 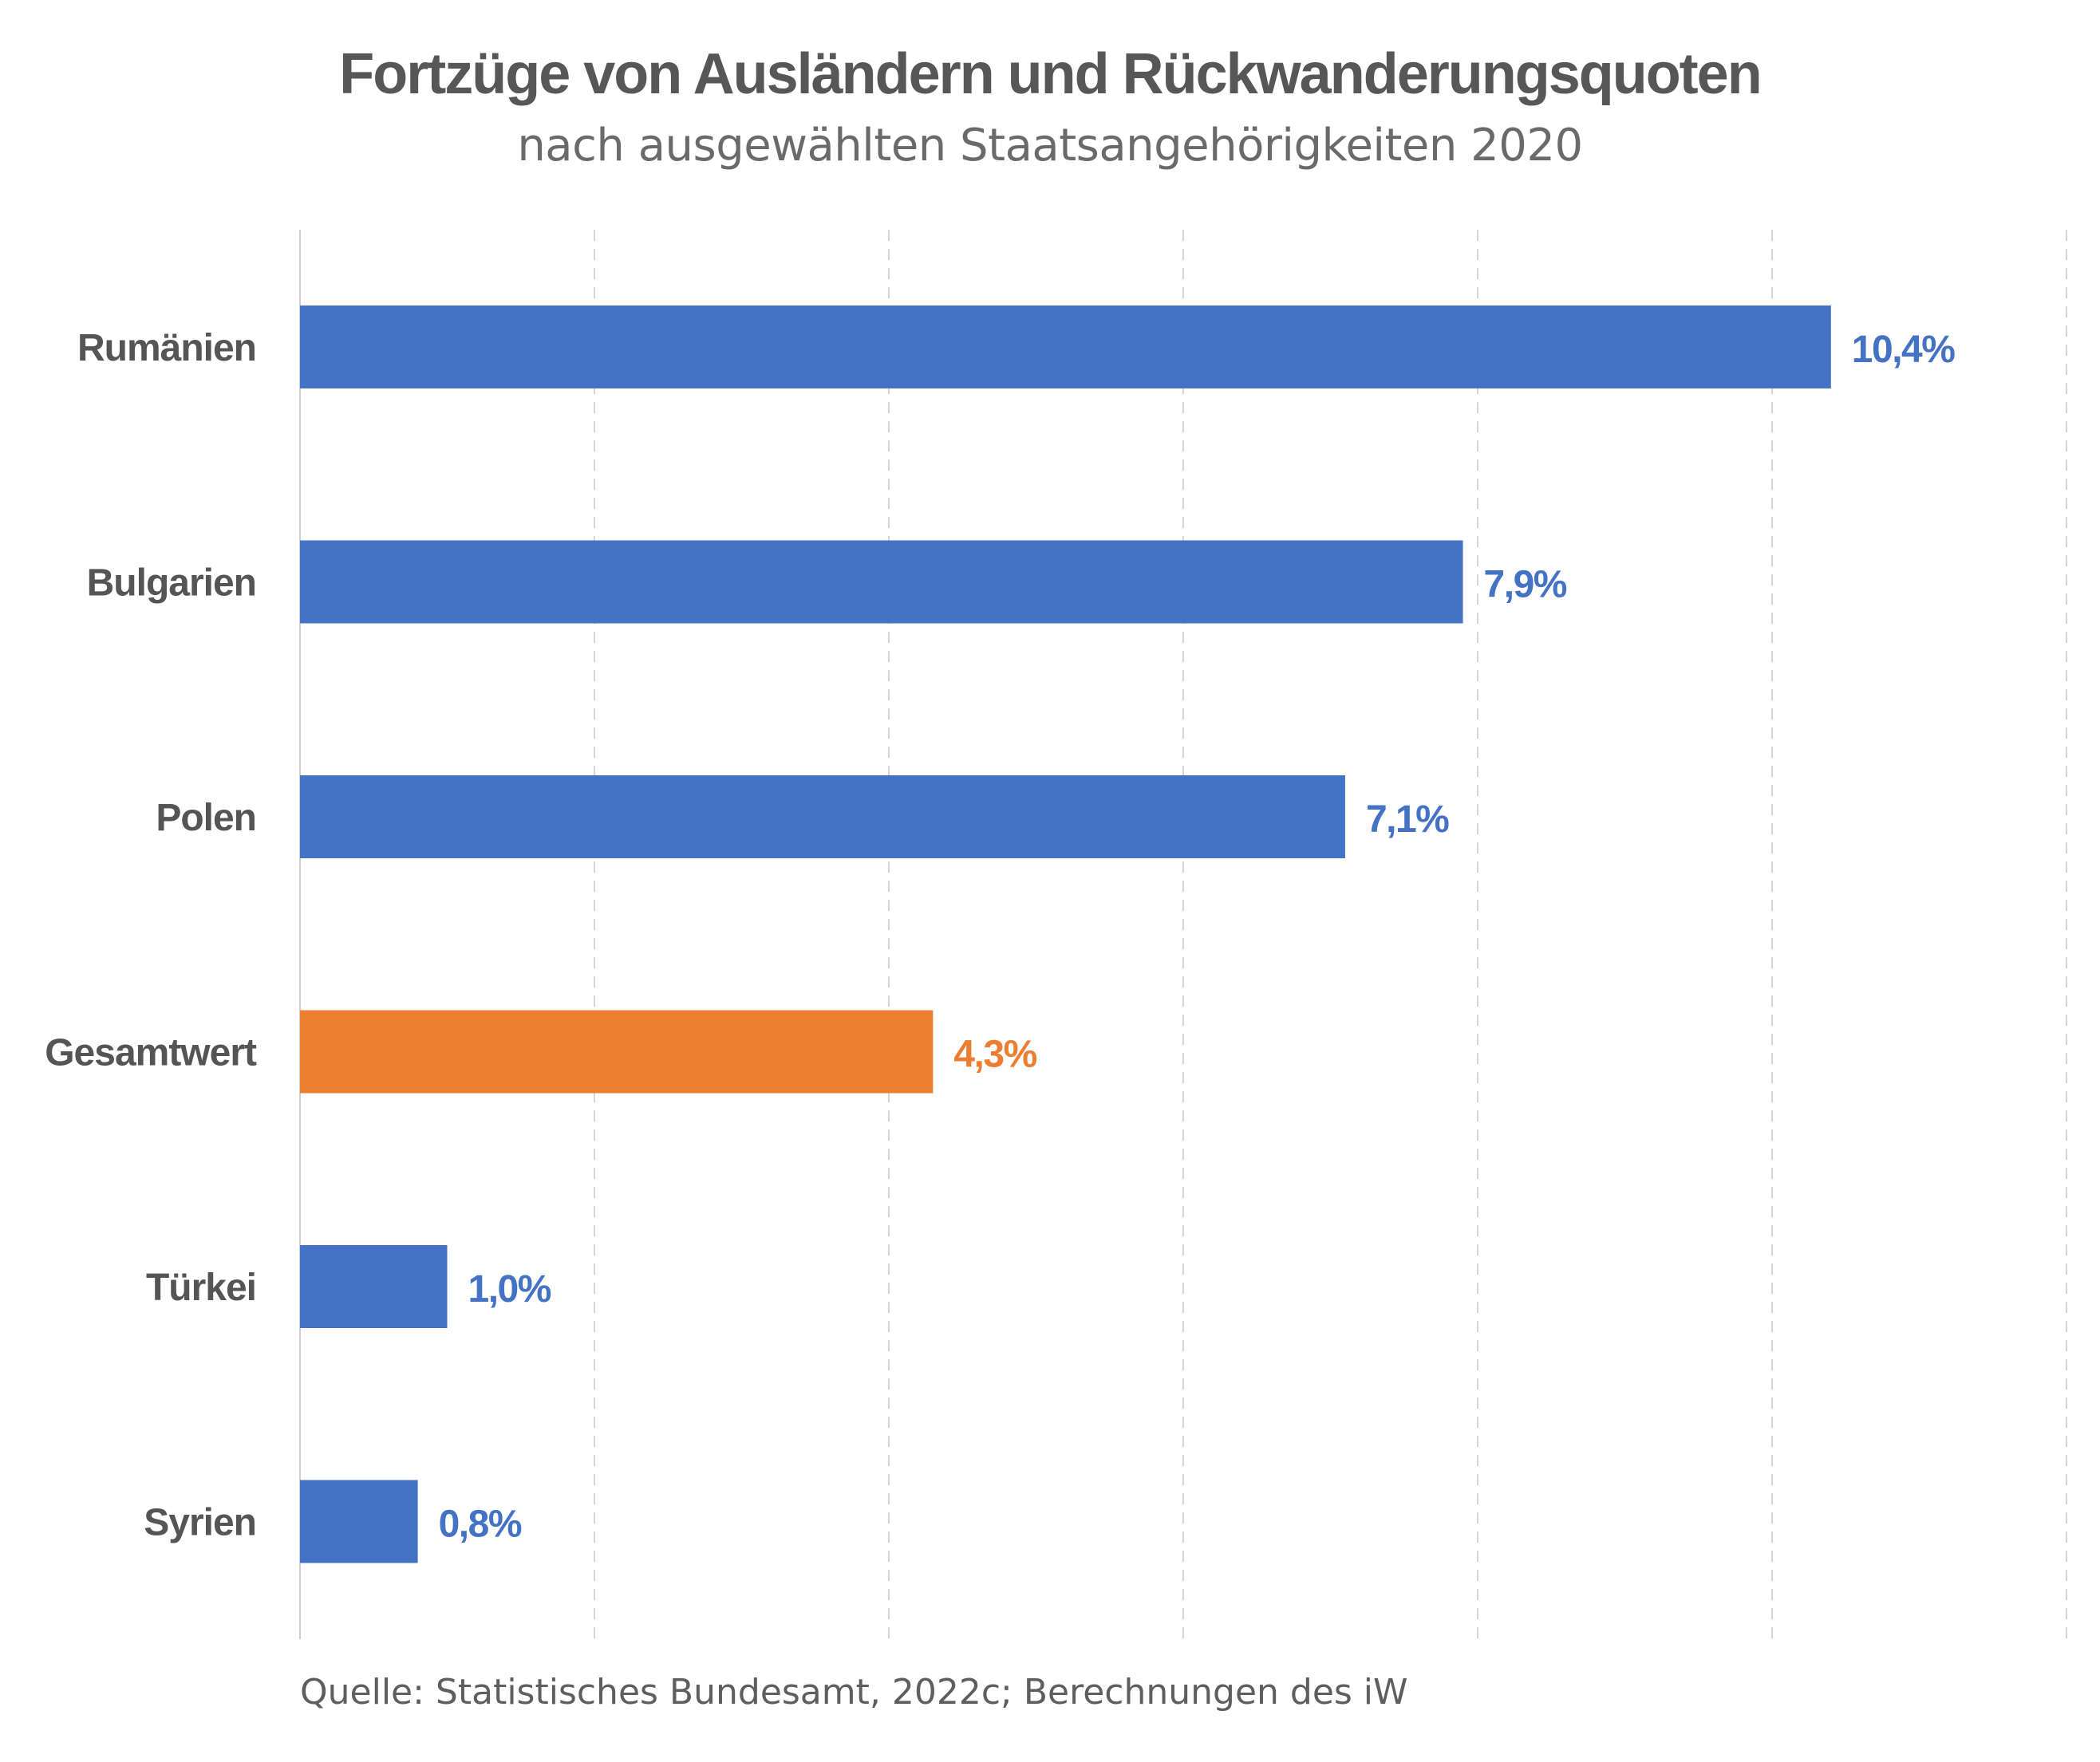 I want to click on value-label: 10,4%, so click(x=1904, y=350).